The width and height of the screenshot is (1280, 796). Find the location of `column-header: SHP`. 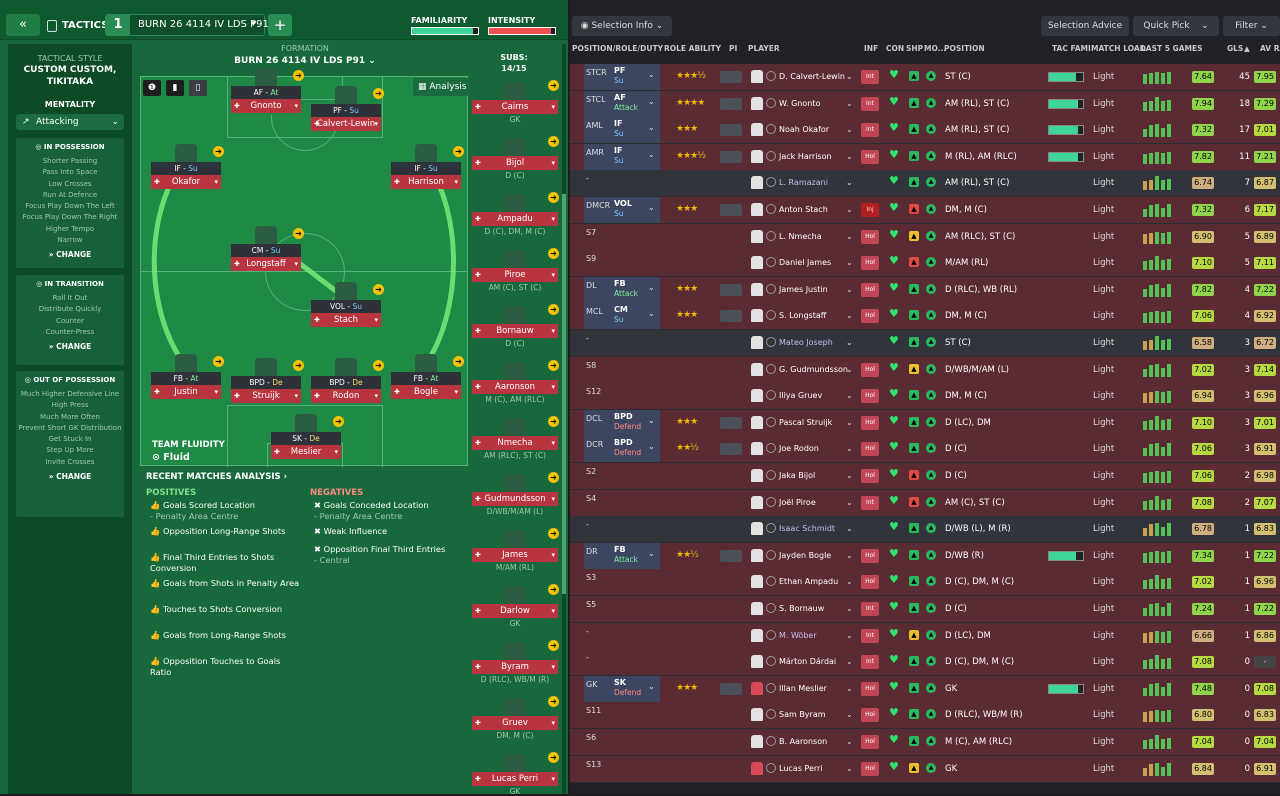

column-header: SHP is located at coordinates (915, 48).